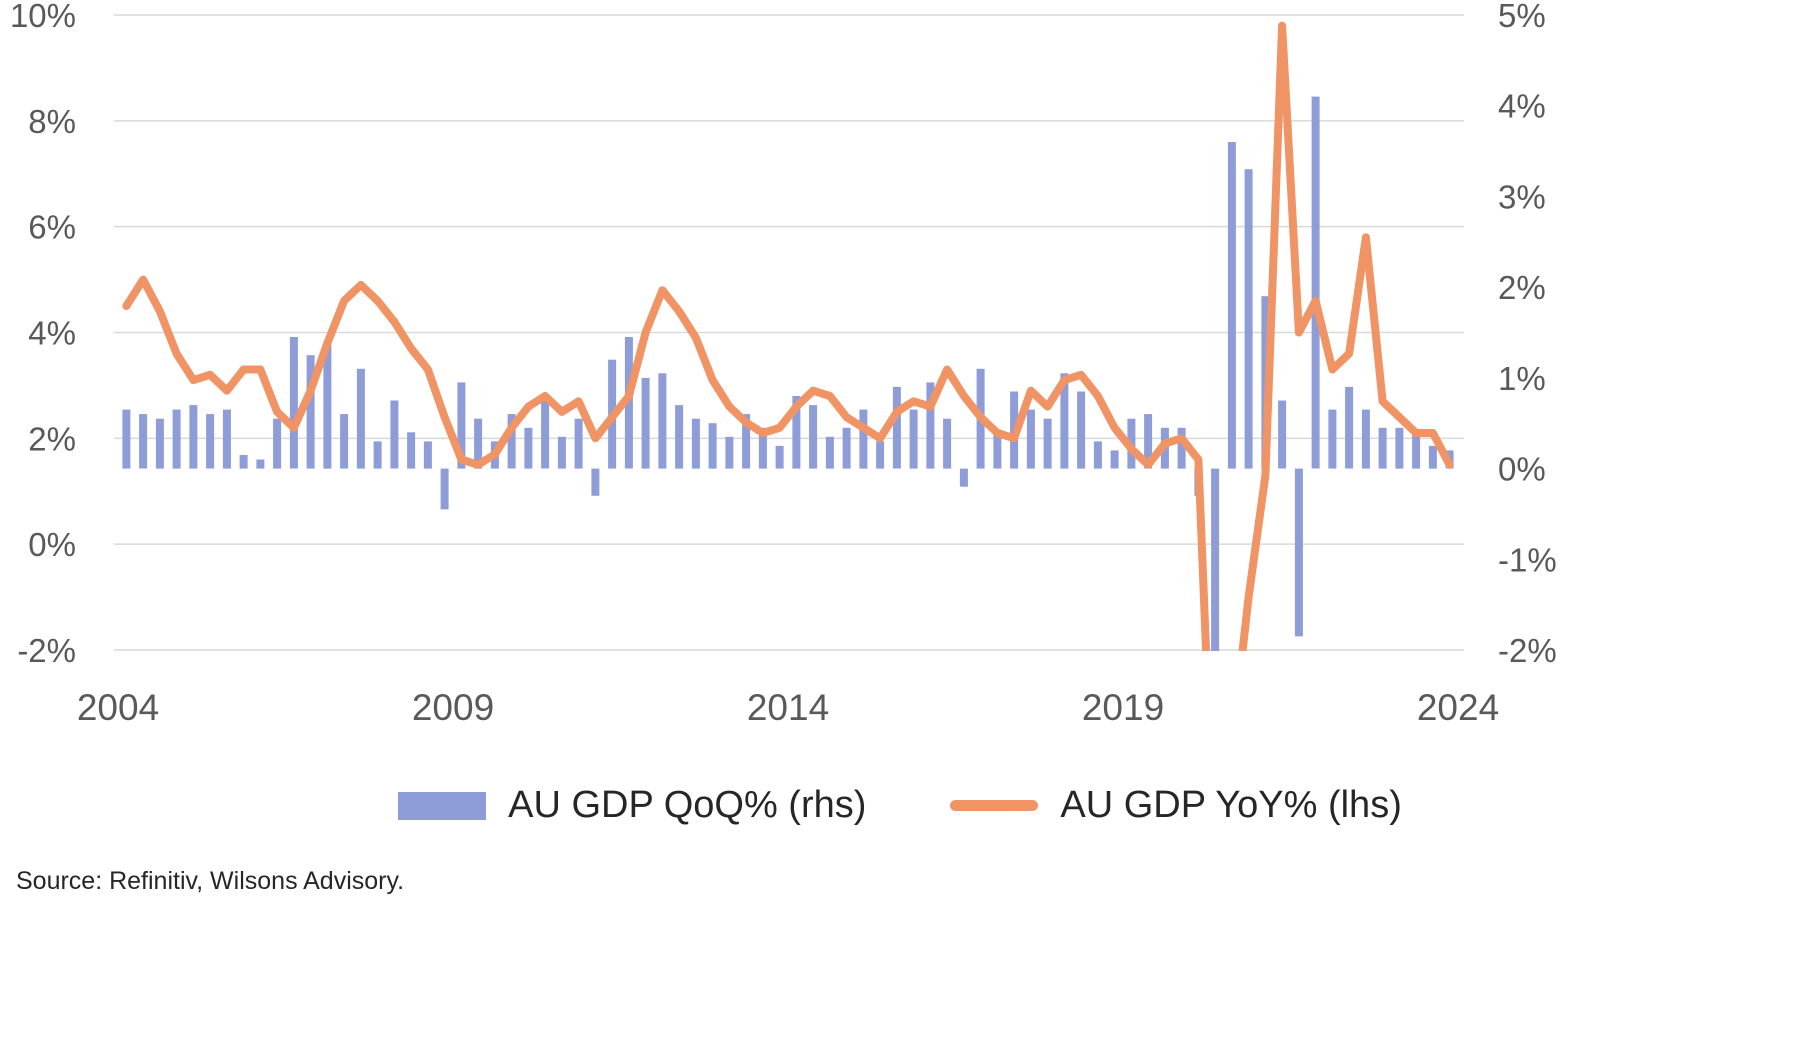 This screenshot has height=1057, width=1800. I want to click on yoy-line-swatch-icon, so click(994, 805).